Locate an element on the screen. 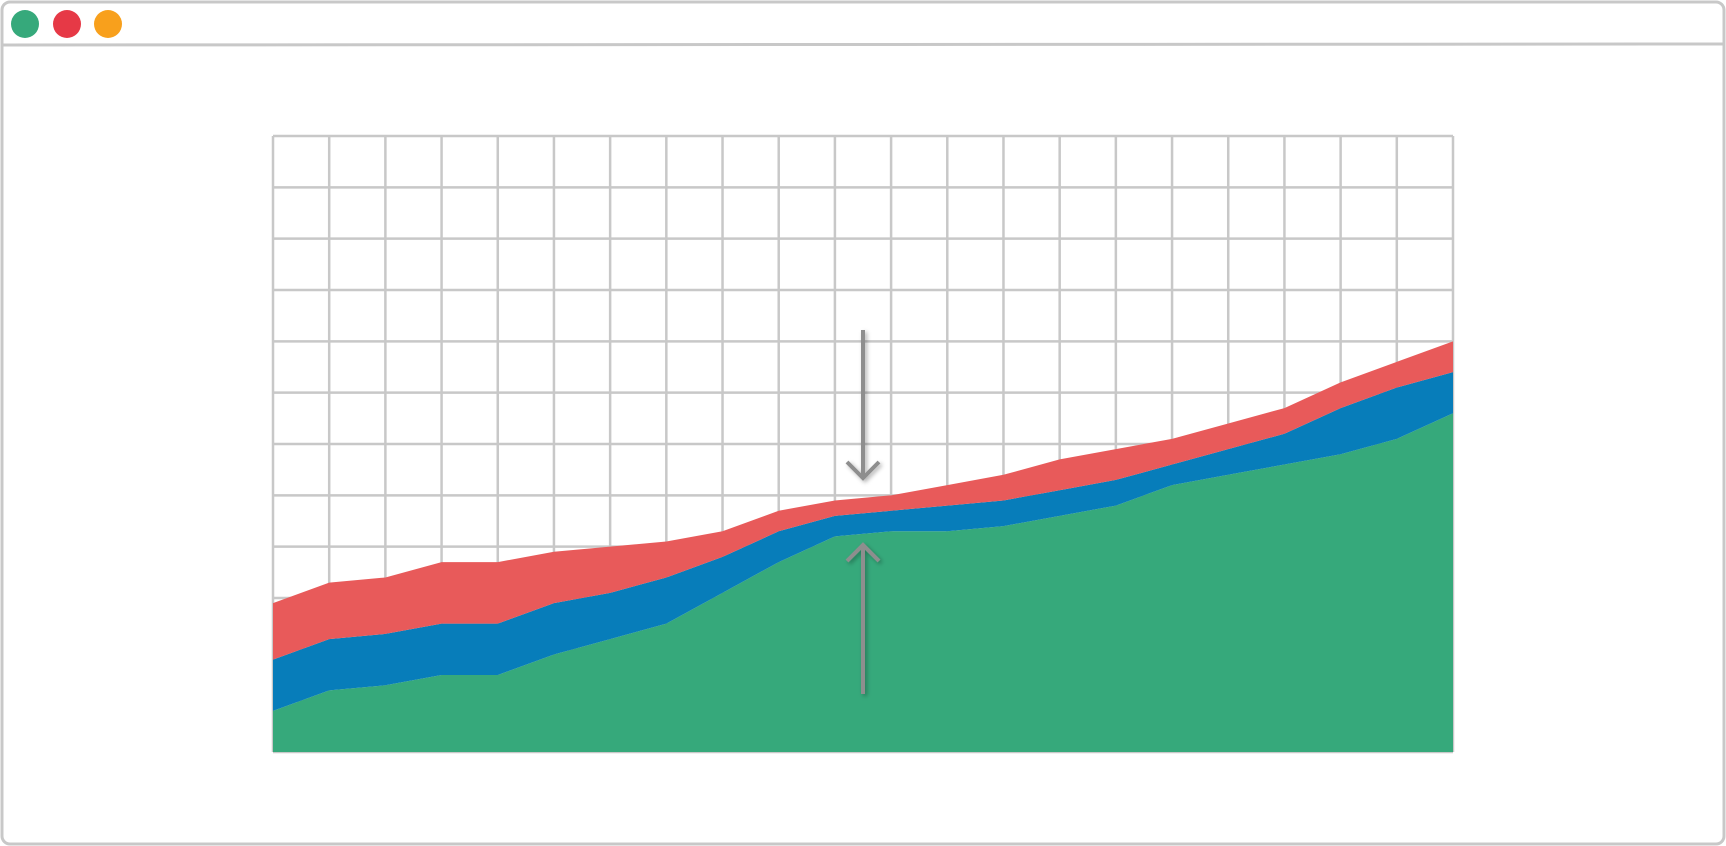 The height and width of the screenshot is (846, 1726). window-button-green is located at coordinates (25, 24).